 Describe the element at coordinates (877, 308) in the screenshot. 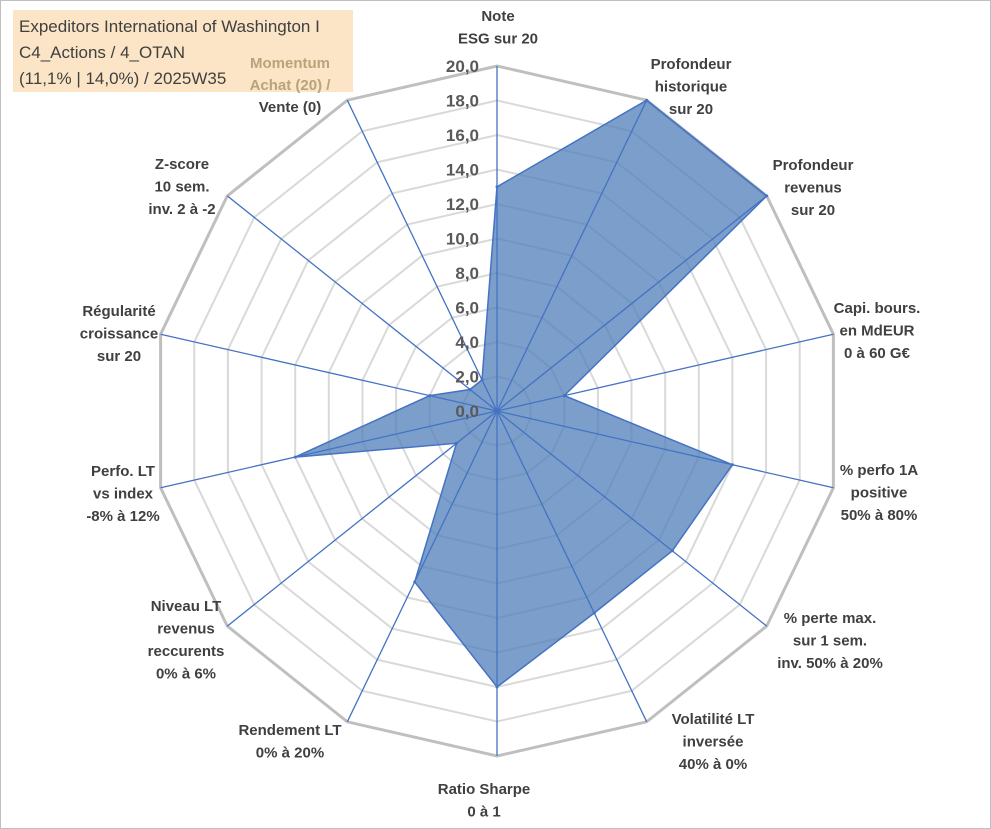

I see `axis-label-line: Capi. bours.` at that location.